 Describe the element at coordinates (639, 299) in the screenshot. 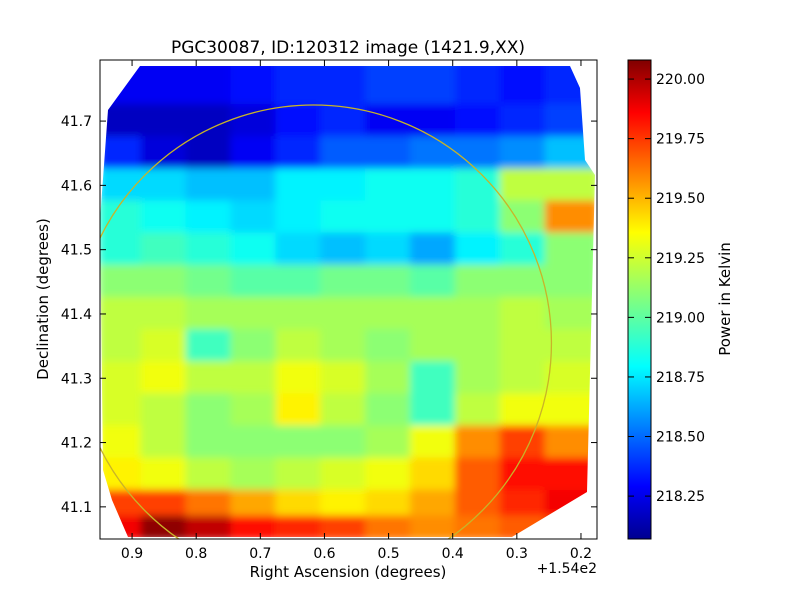

I see `colorbar-gradient` at that location.